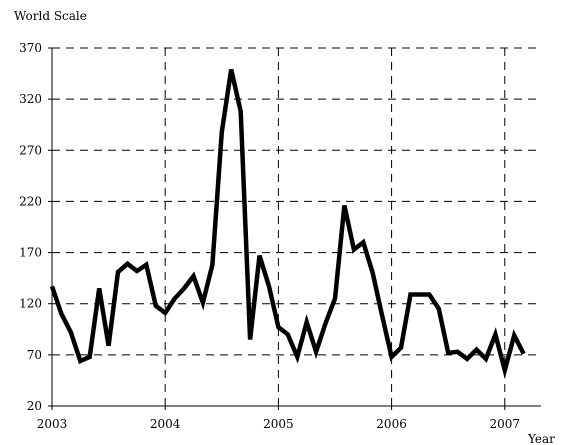 This screenshot has width=565, height=445. I want to click on x-tick-label: 2003, so click(52, 424).